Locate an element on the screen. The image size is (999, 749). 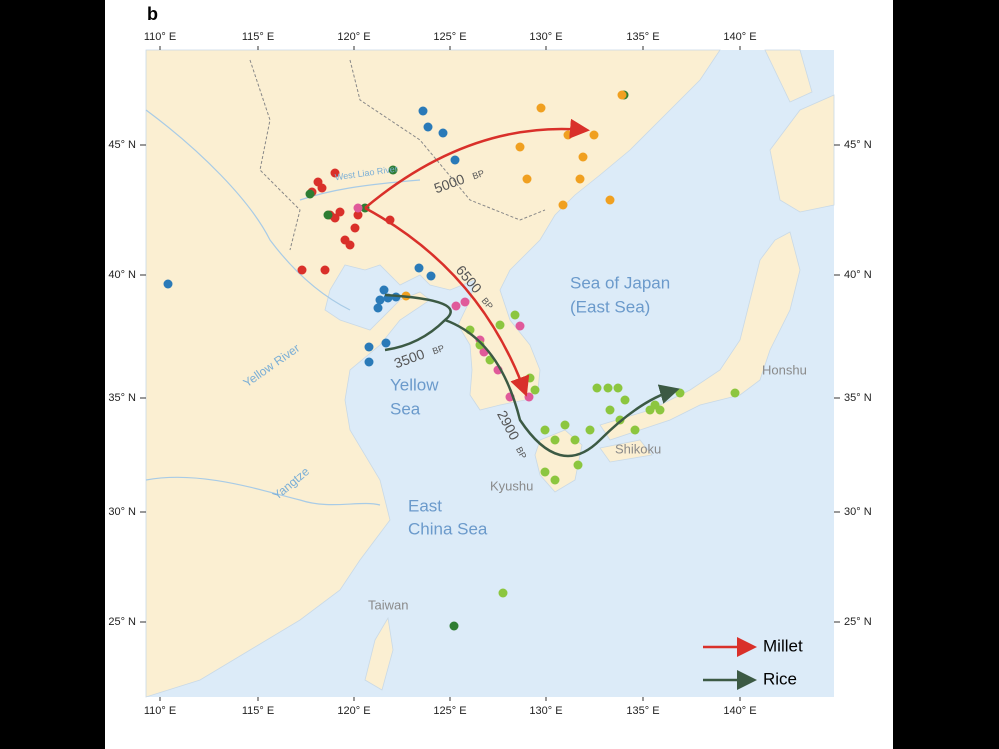
sea-label: China Sea is located at coordinates (448, 528).